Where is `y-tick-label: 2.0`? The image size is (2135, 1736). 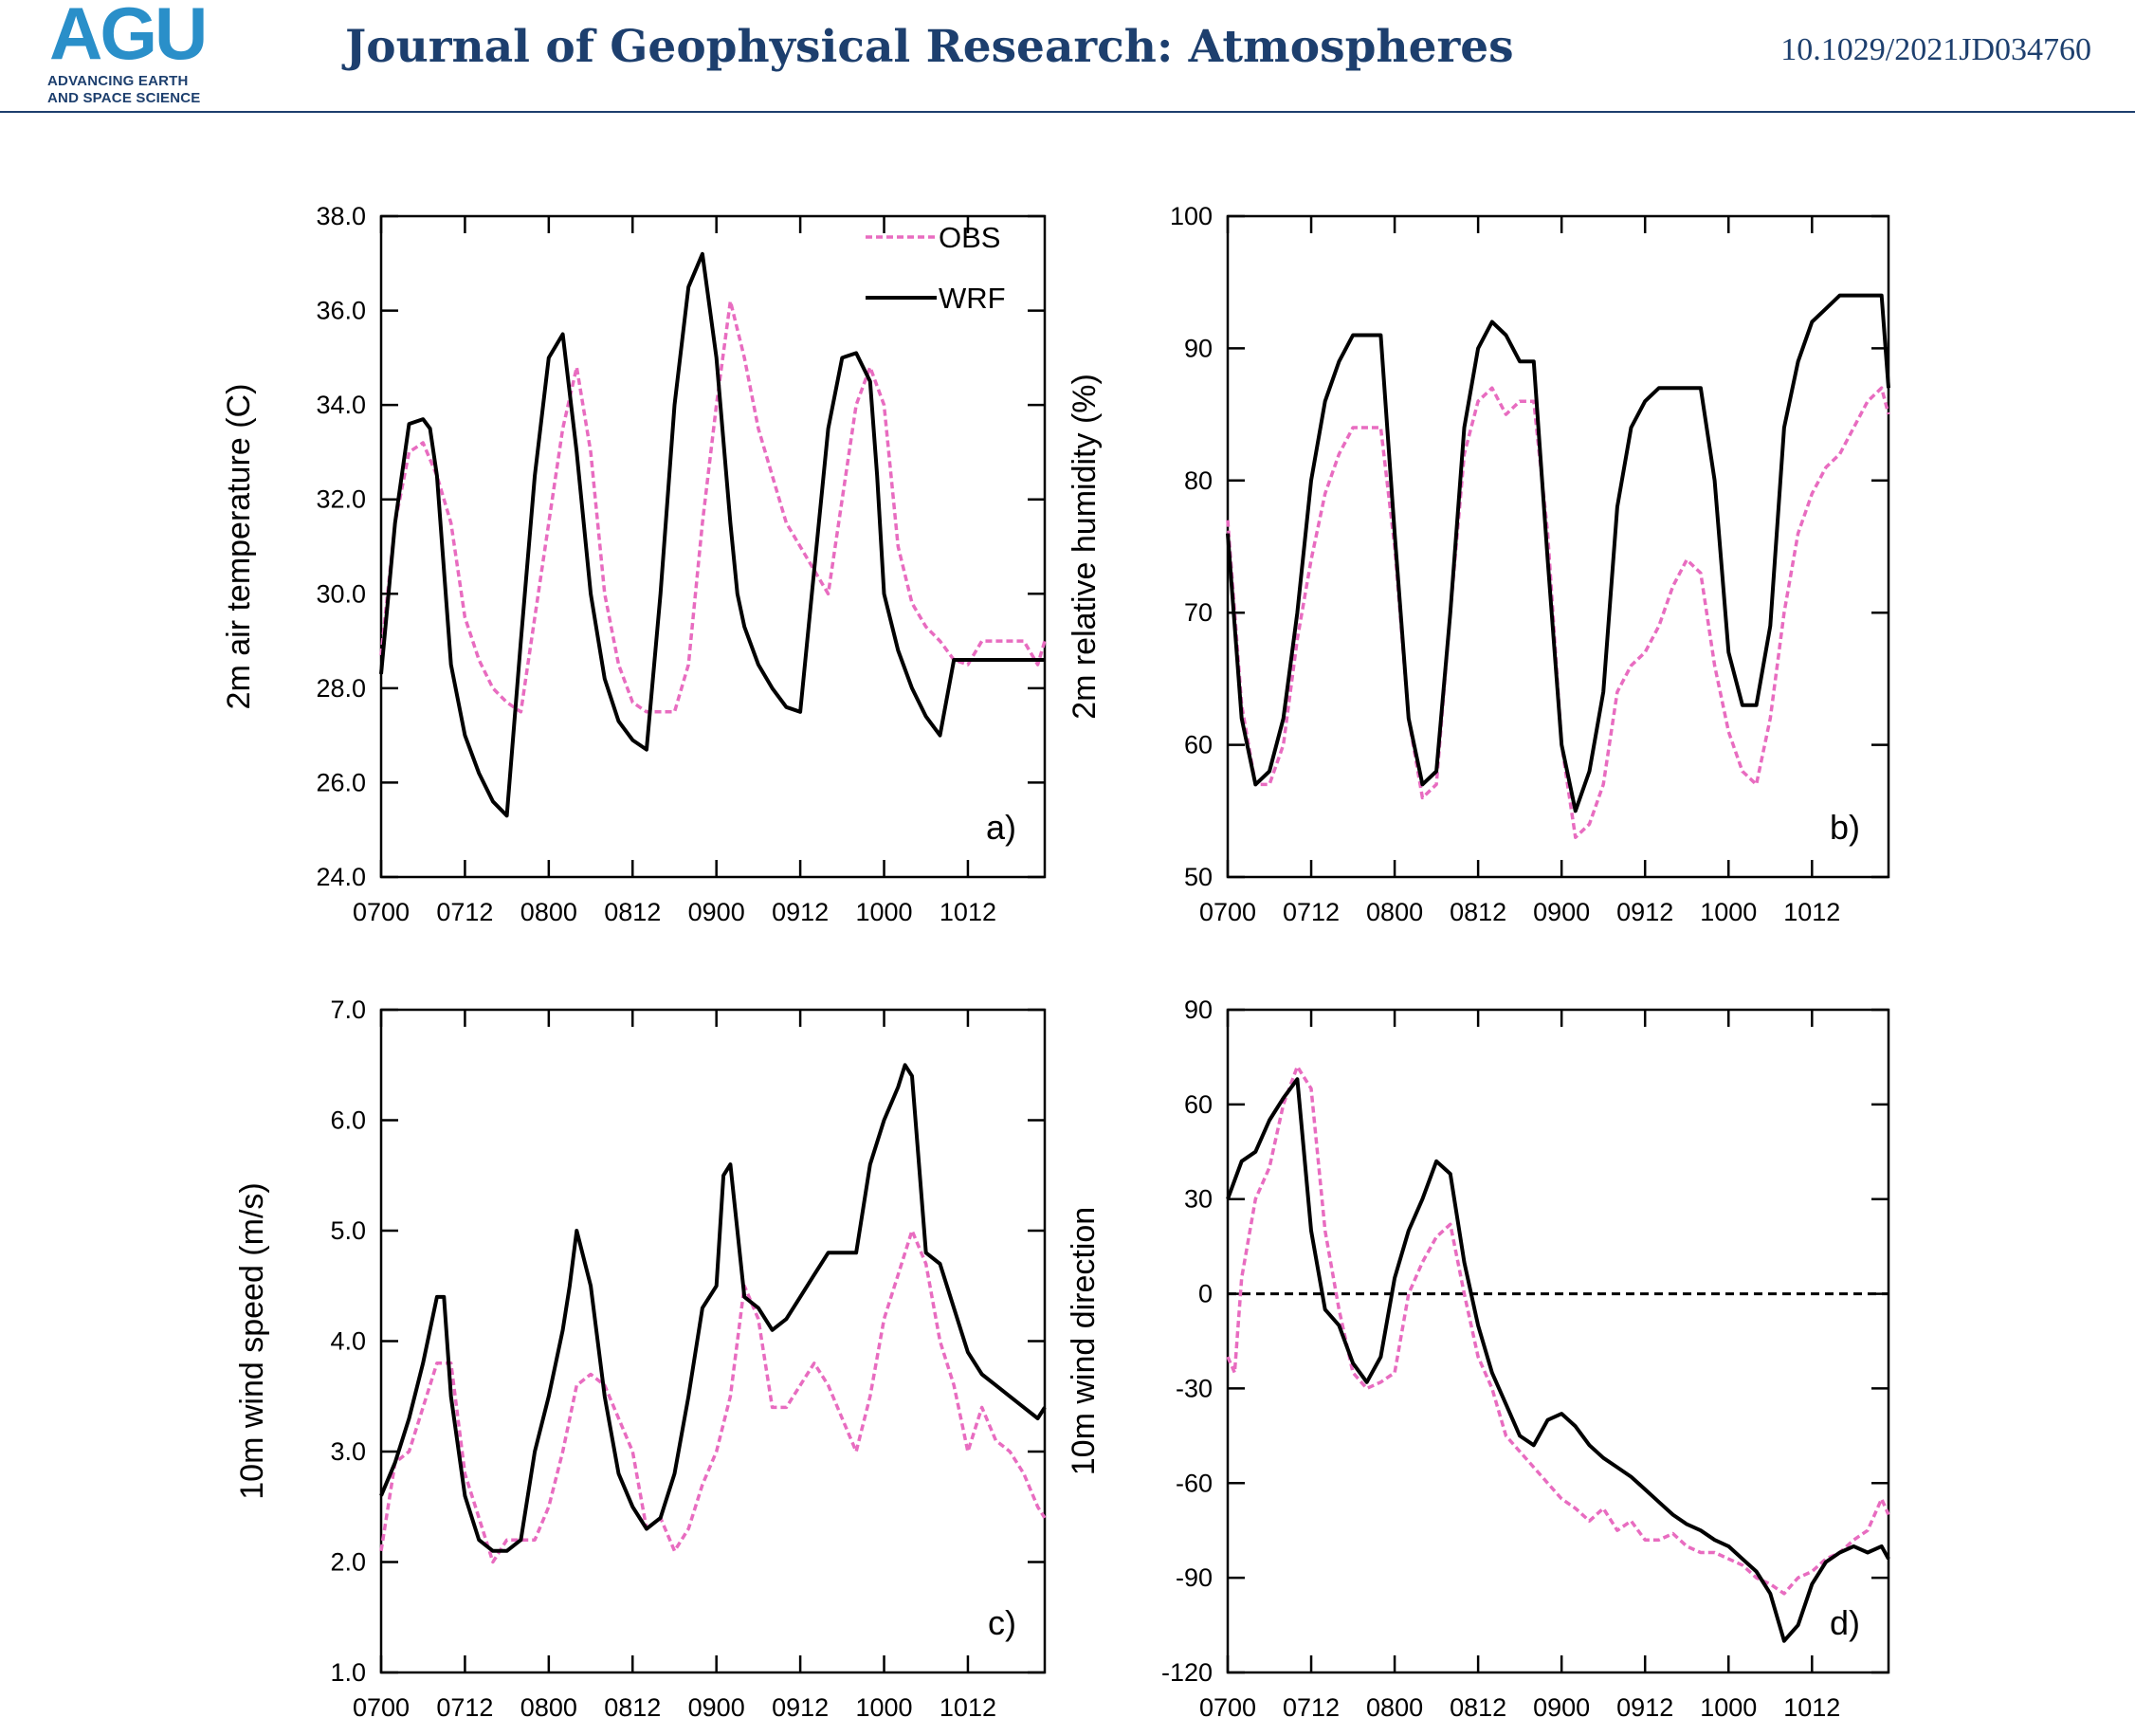
y-tick-label: 2.0 is located at coordinates (348, 1562).